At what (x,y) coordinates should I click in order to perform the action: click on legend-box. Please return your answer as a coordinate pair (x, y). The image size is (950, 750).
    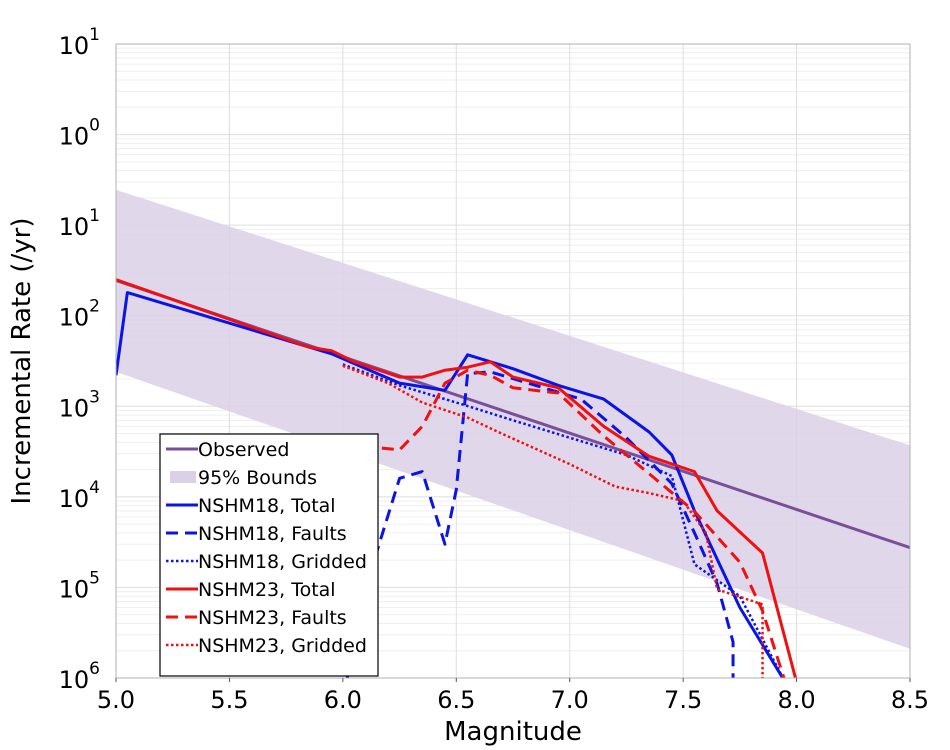
    Looking at the image, I should click on (269, 555).